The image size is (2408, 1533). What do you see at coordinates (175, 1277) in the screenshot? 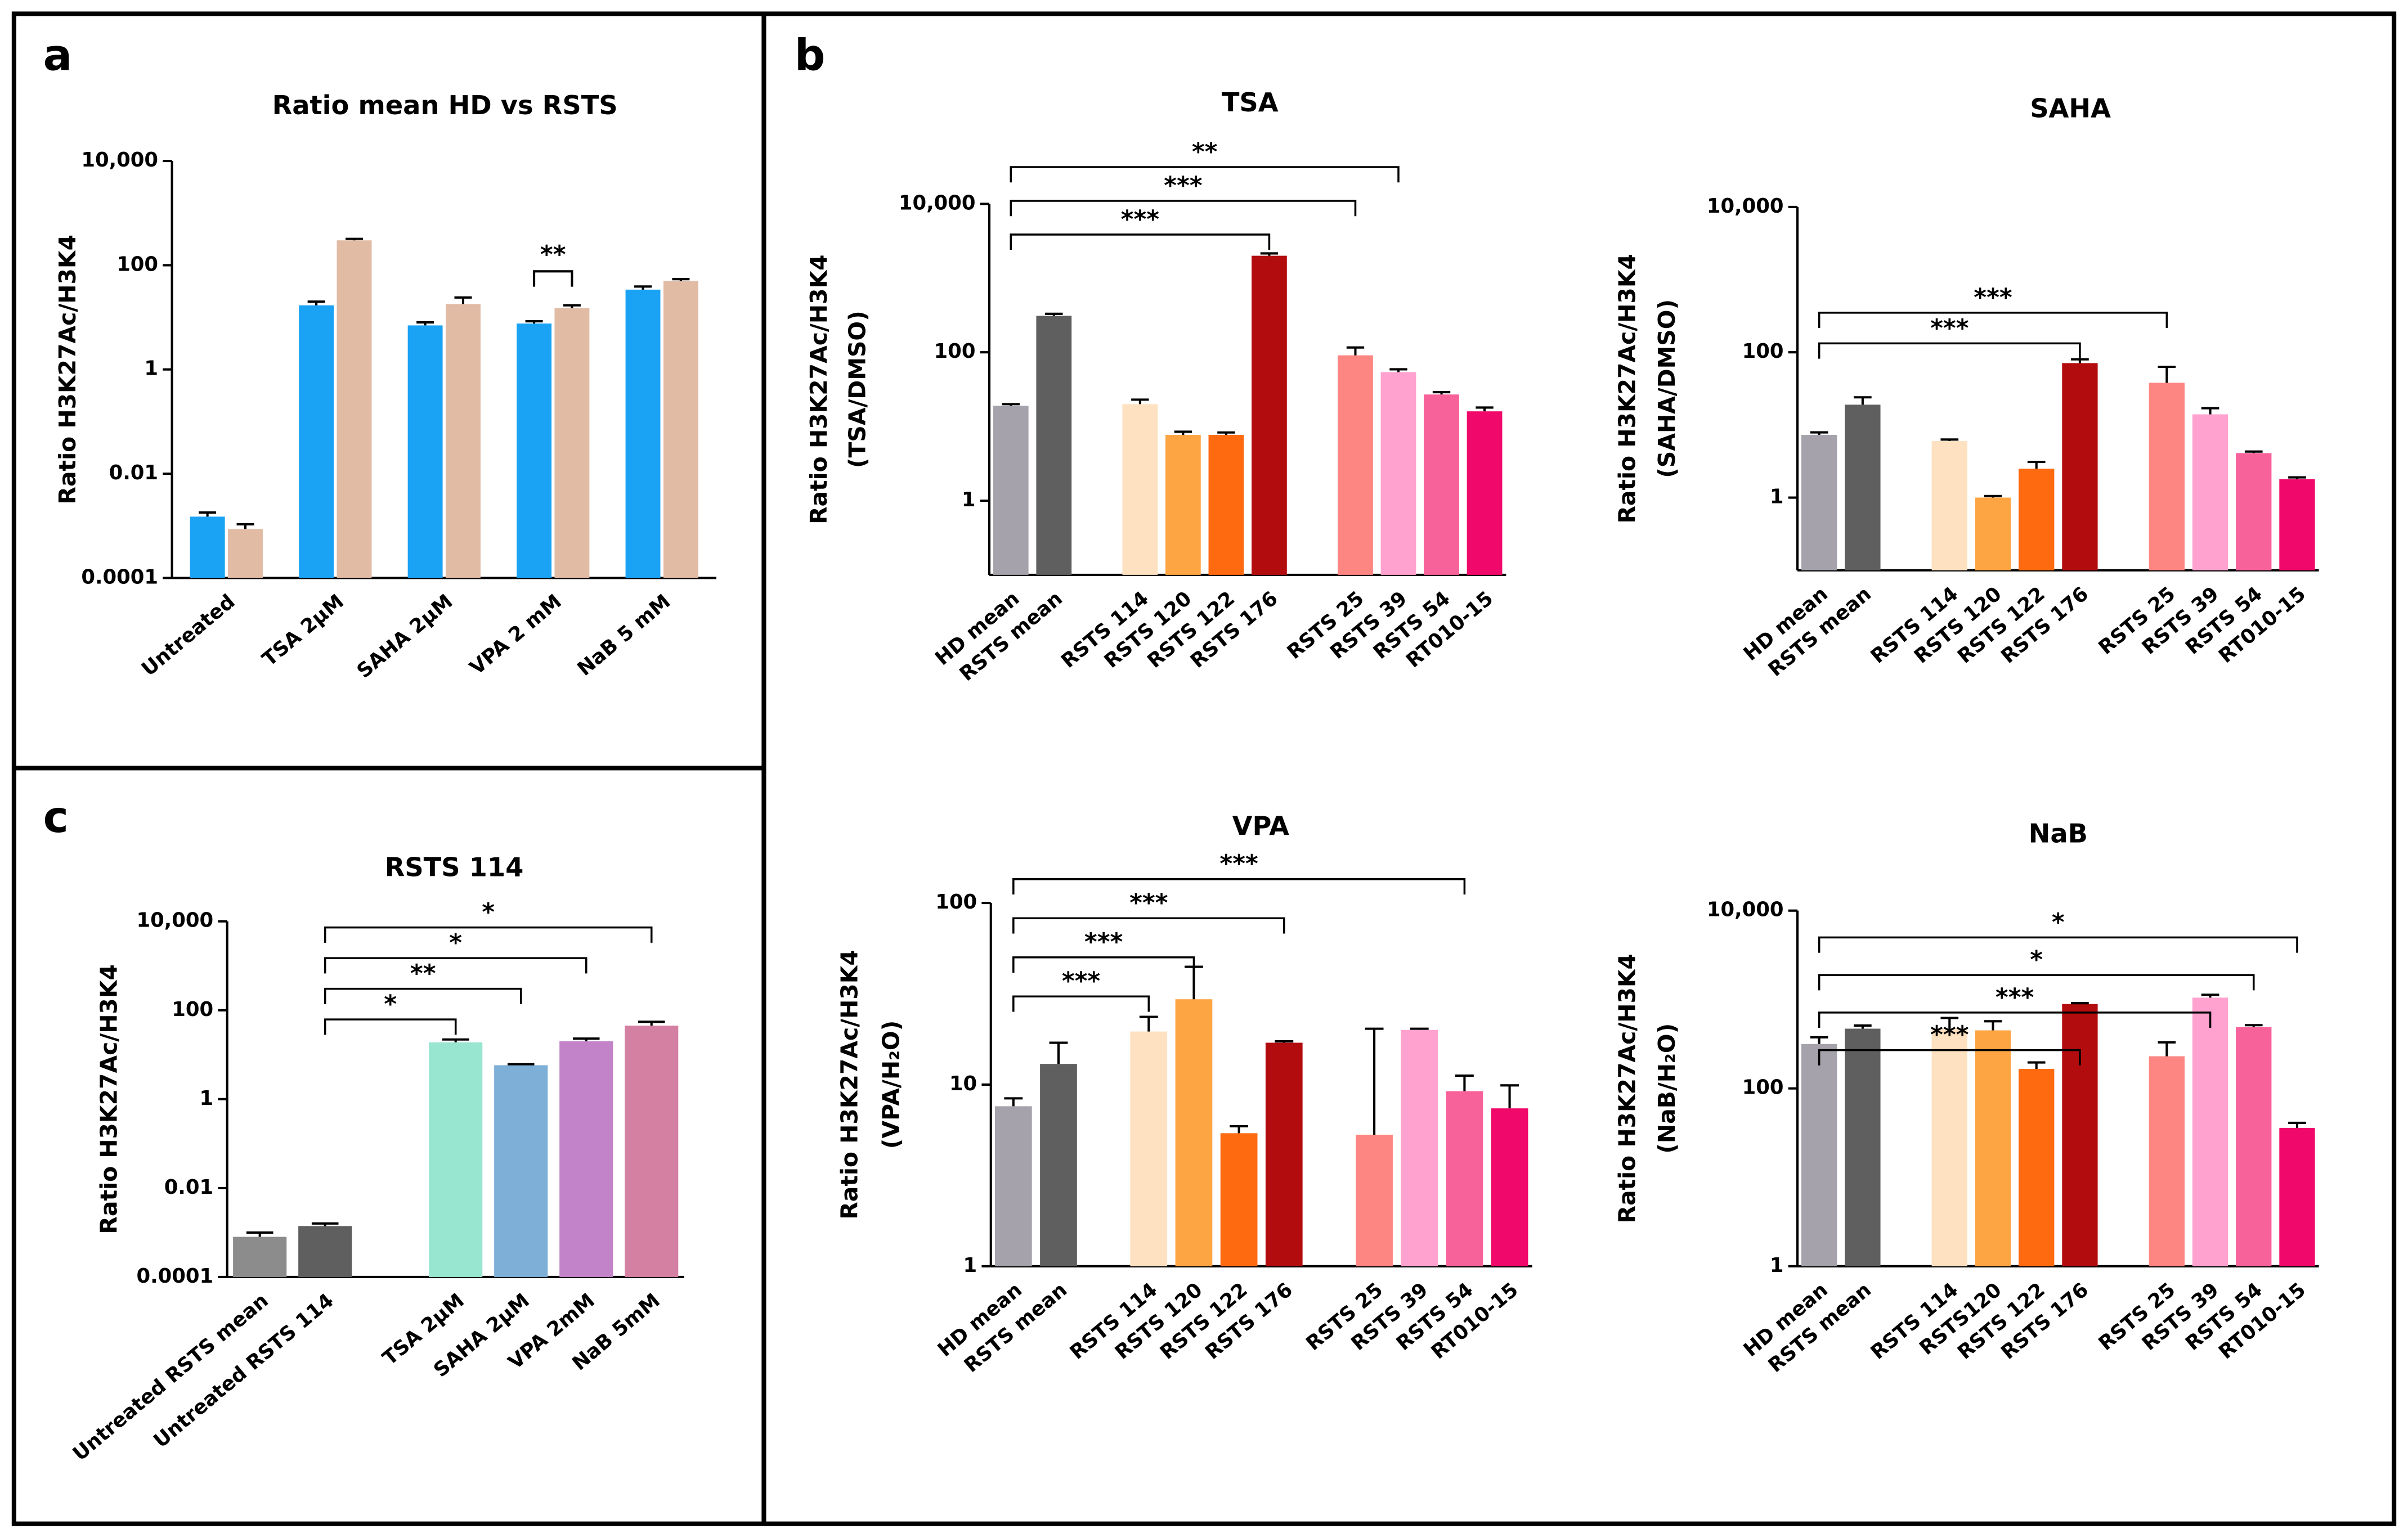
I see `y-tick-label: 0.0001` at bounding box center [175, 1277].